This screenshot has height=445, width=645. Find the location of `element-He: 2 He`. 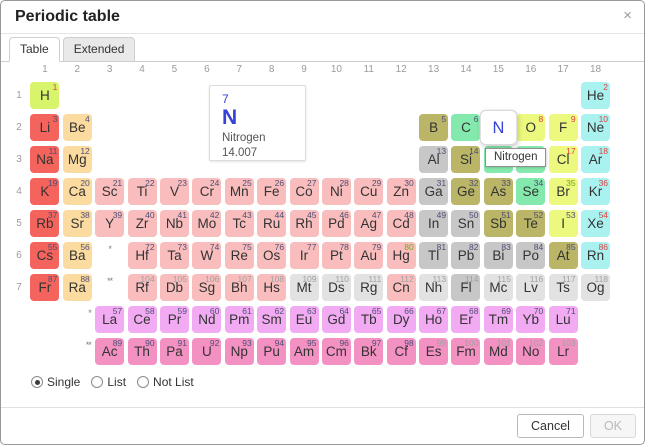

element-He: 2 He is located at coordinates (596, 95).